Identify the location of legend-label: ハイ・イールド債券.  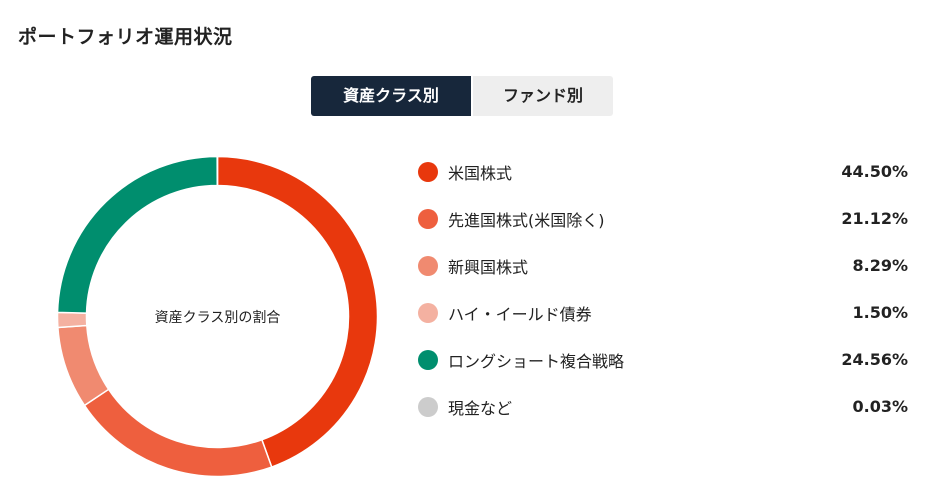
(520, 314).